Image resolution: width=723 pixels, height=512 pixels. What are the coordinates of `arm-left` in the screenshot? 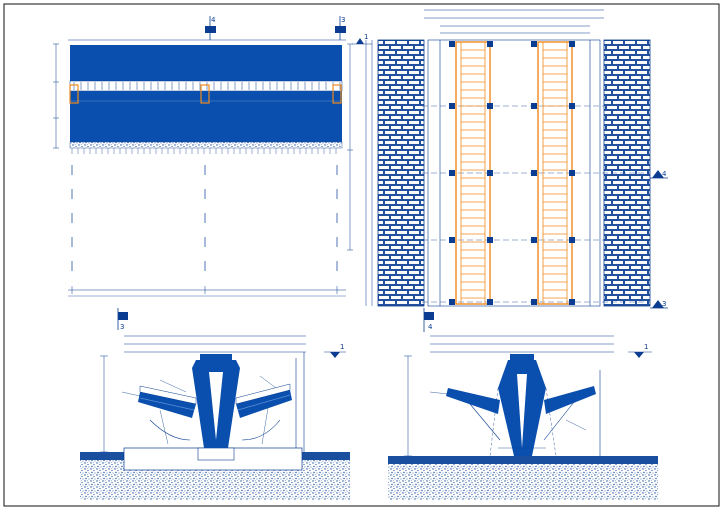 It's located at (167, 405).